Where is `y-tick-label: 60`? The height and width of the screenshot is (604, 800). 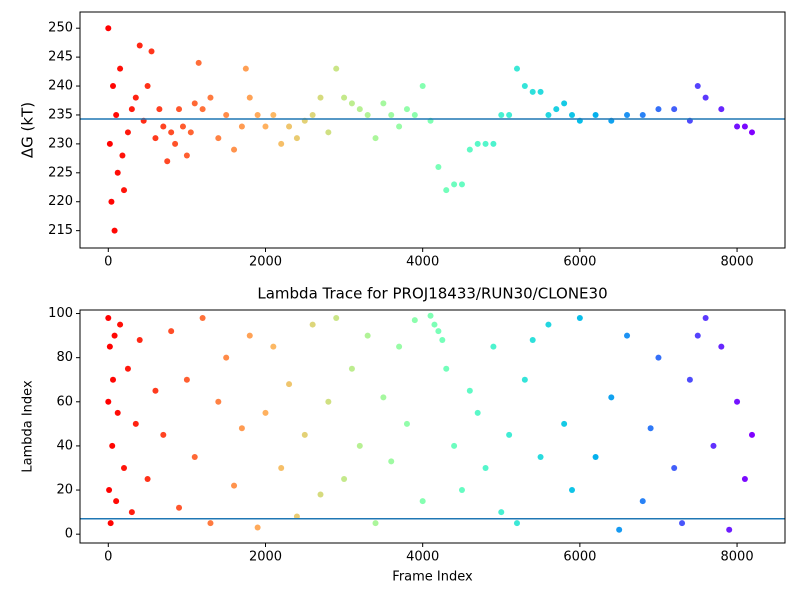 y-tick-label: 60 is located at coordinates (64, 401).